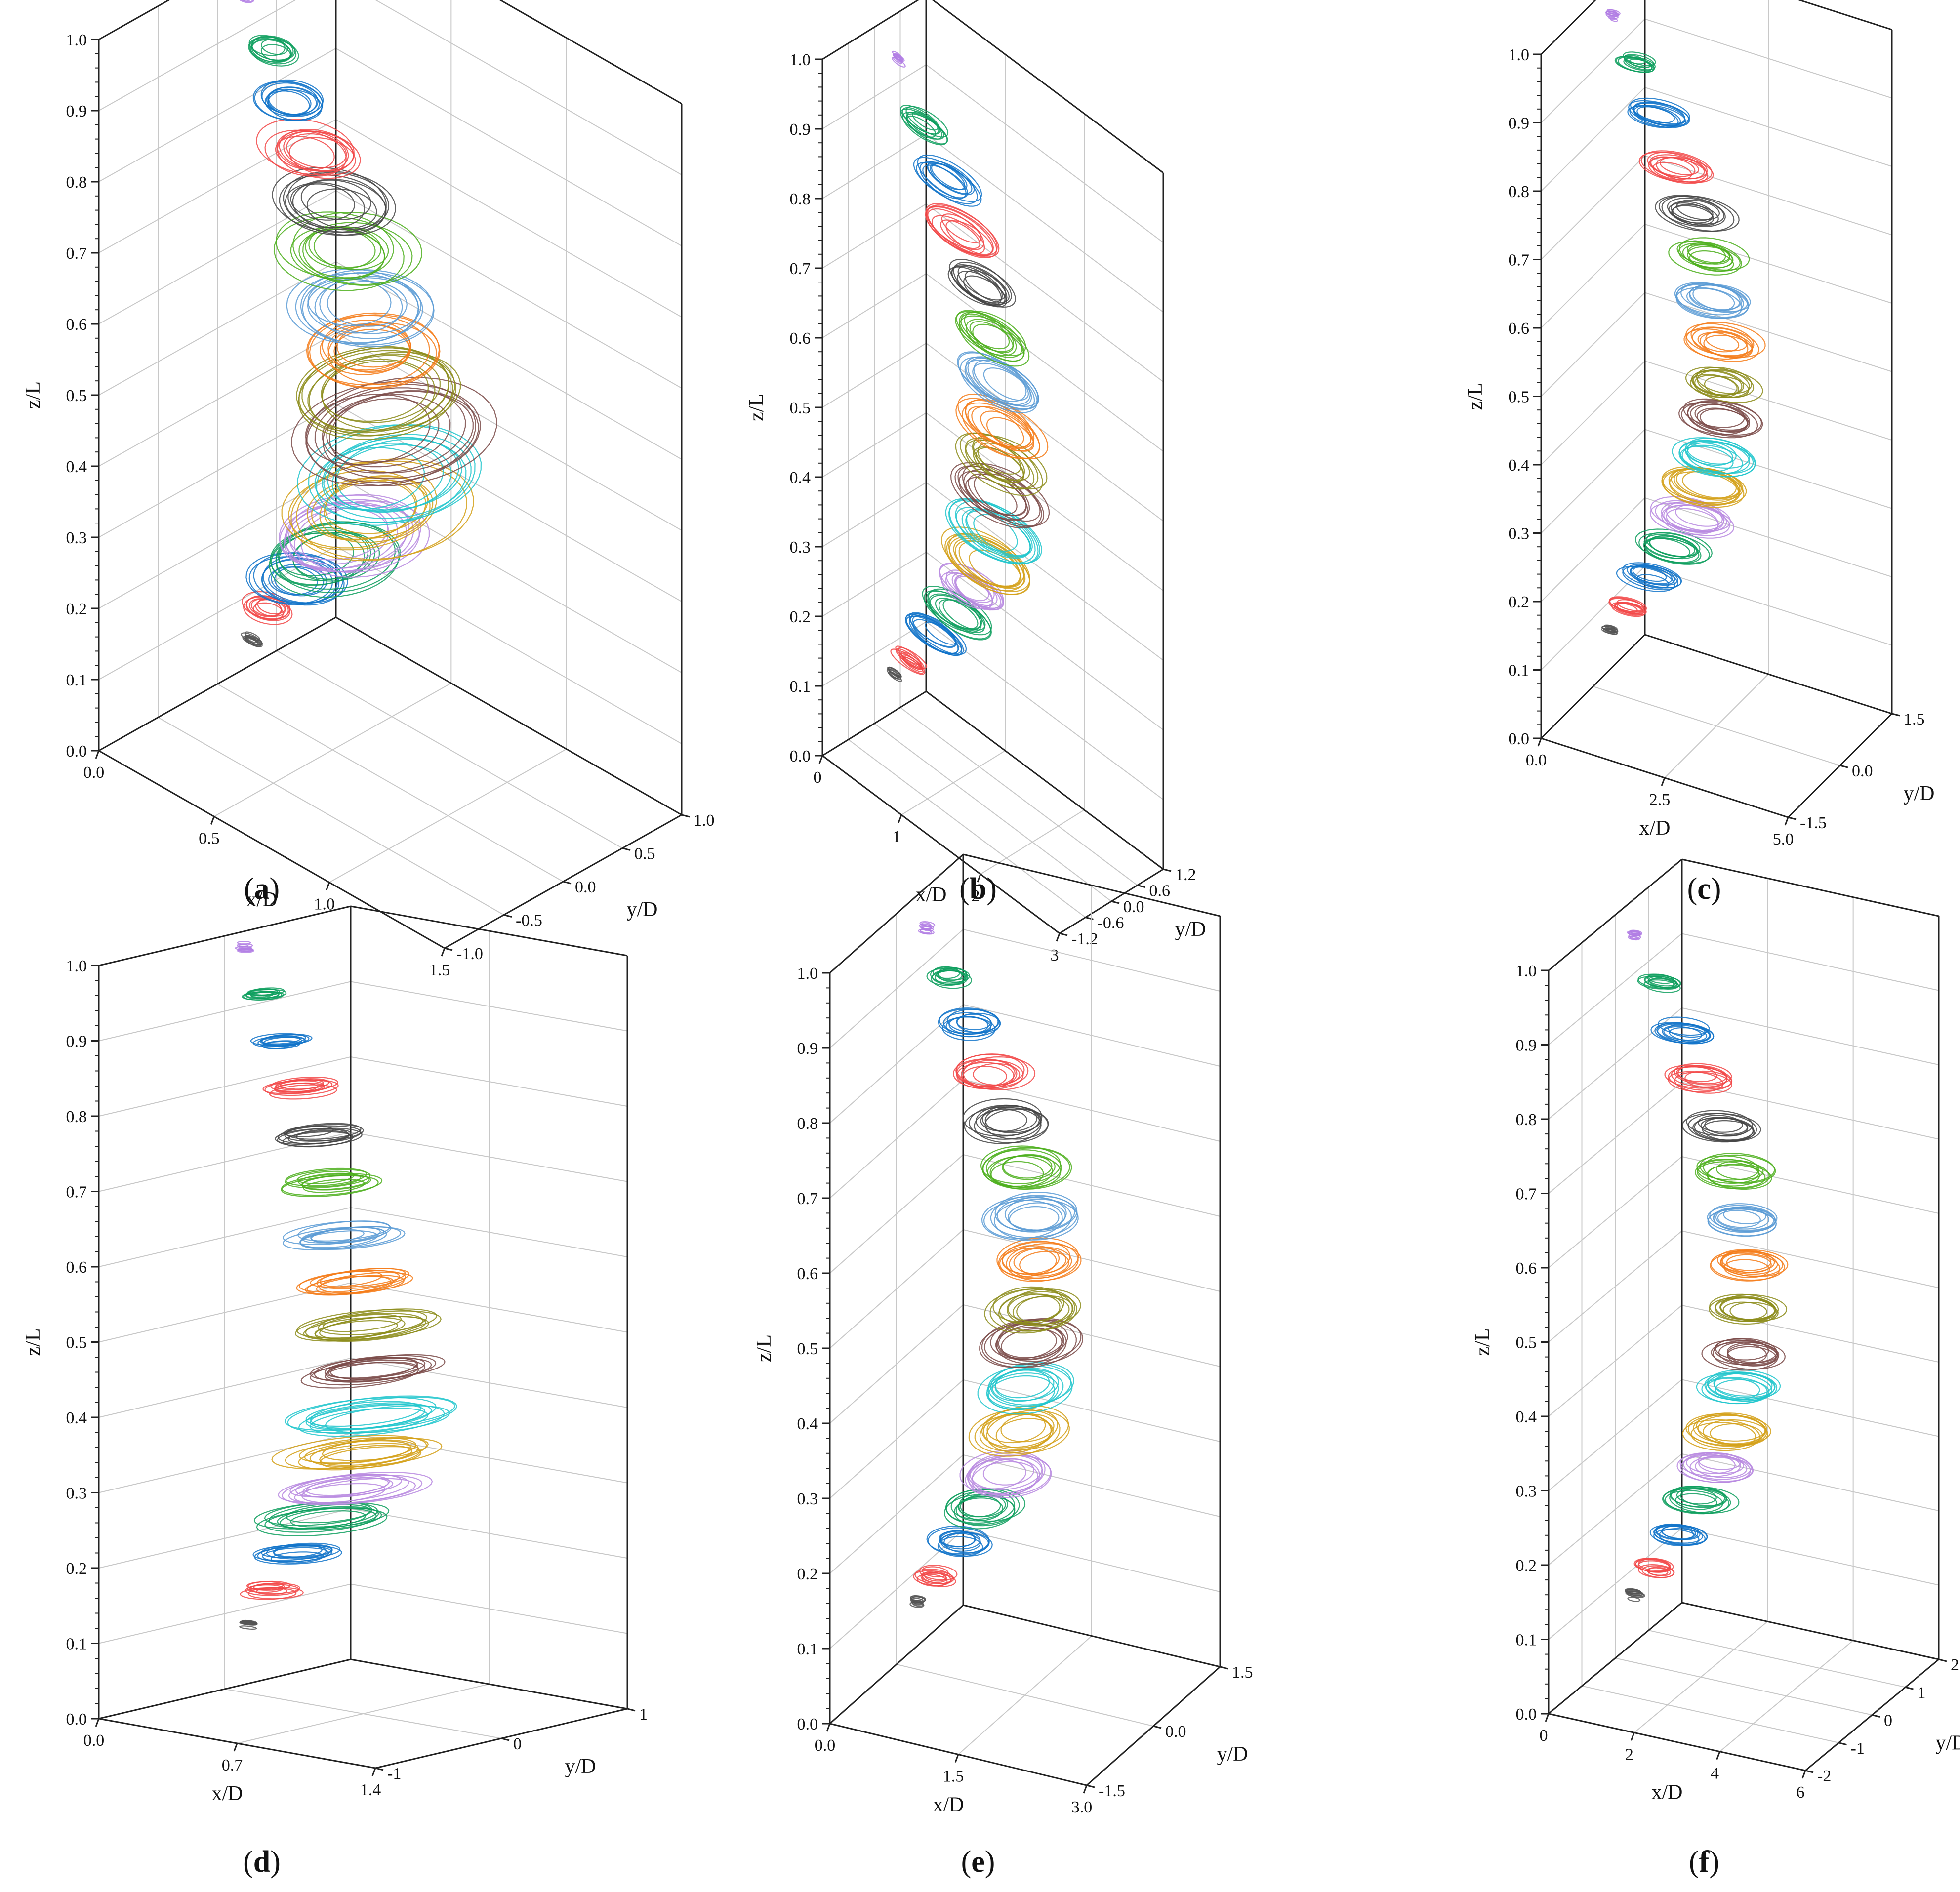 Image resolution: width=1960 pixels, height=1892 pixels. Describe the element at coordinates (807, 1049) in the screenshot. I see `z-tick-label: 0.9` at that location.